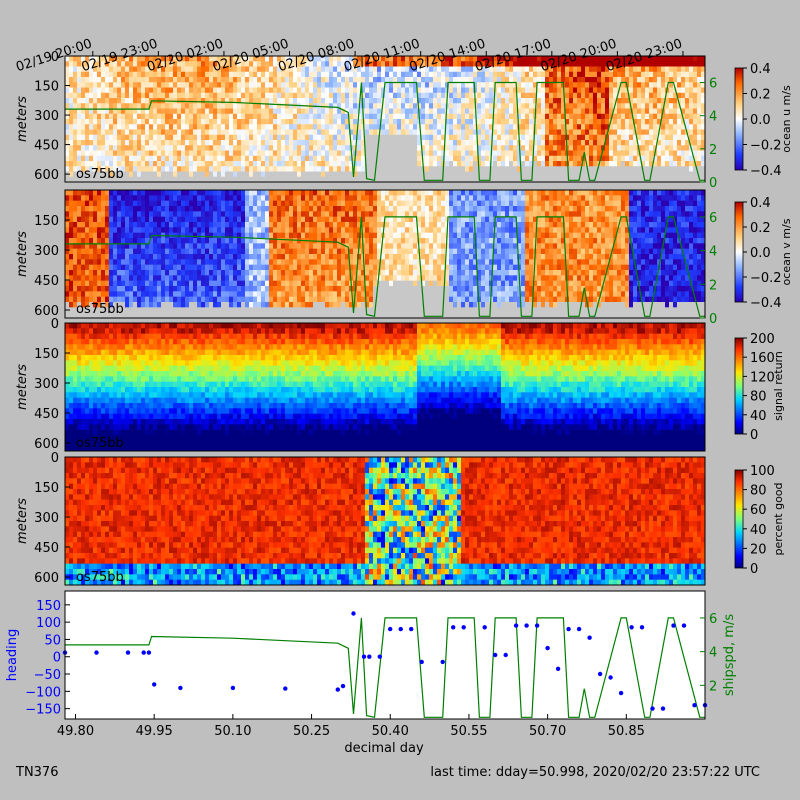 The width and height of the screenshot is (800, 800). I want to click on xtick-label: 50.25, so click(311, 731).